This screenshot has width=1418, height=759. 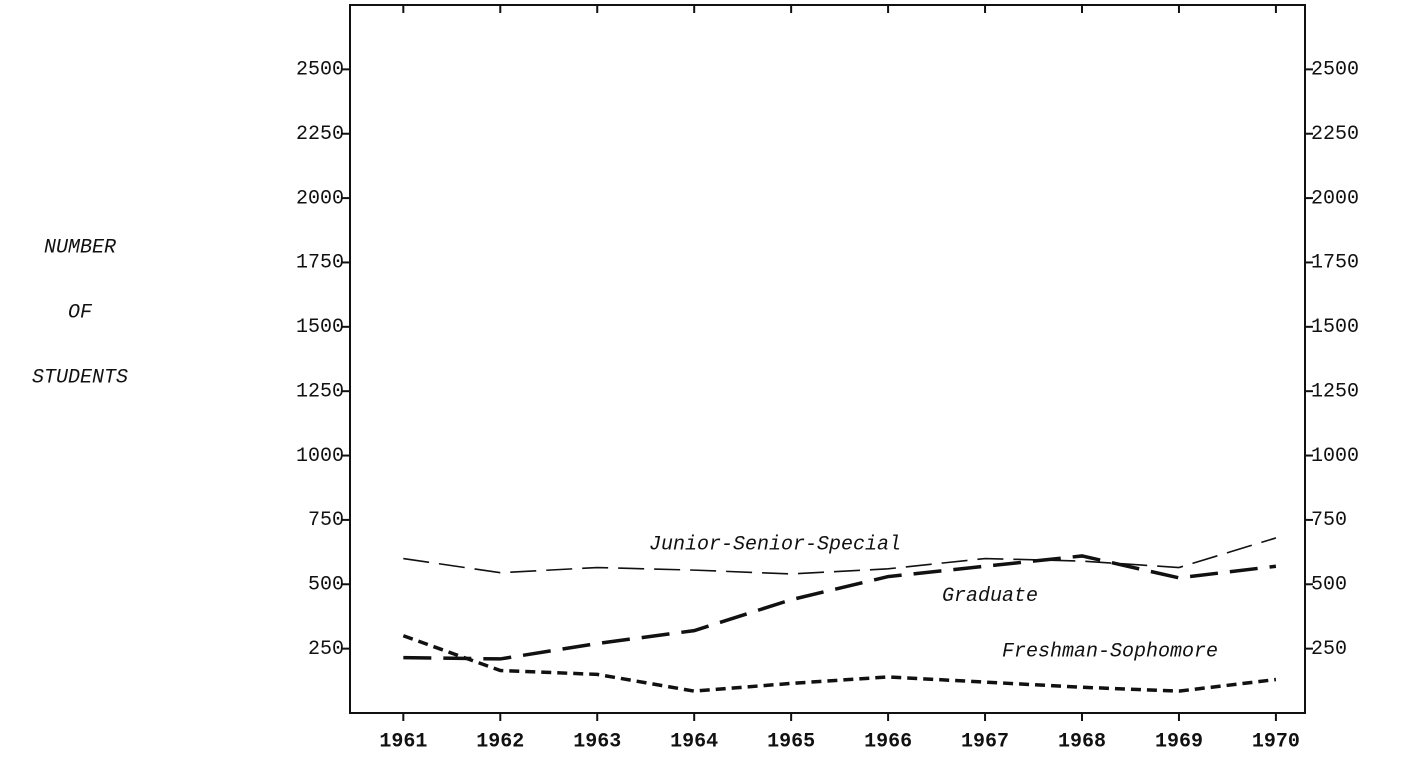 I want to click on y2-tick-label: 250, so click(x=1329, y=649).